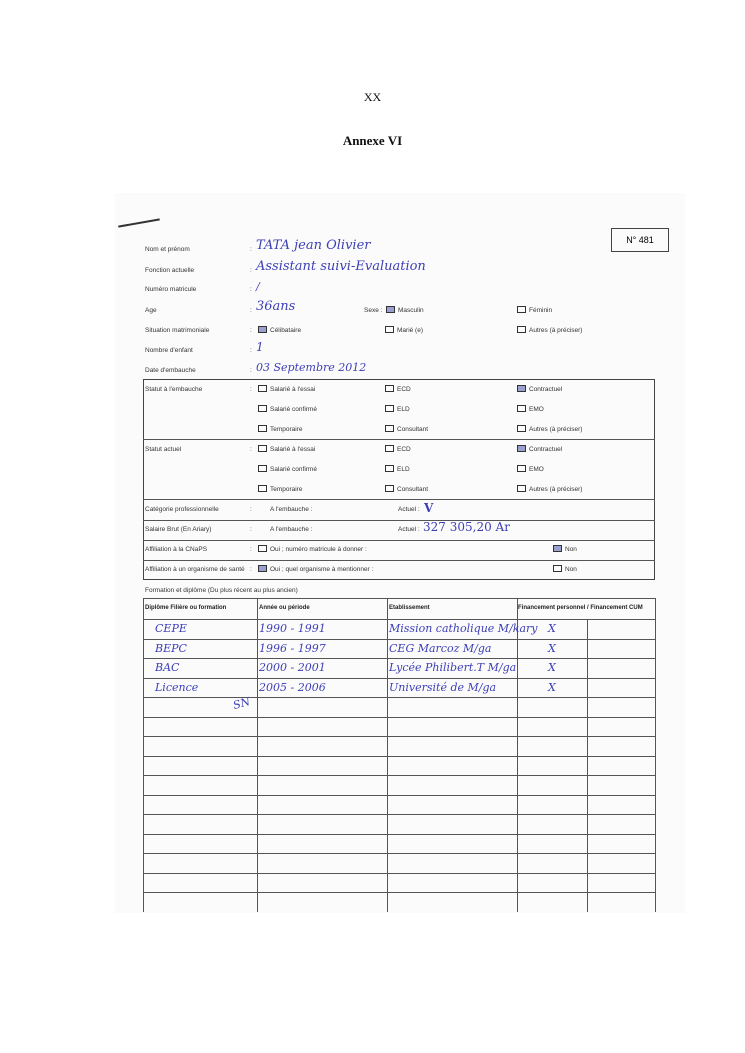 This screenshot has width=745, height=1053. What do you see at coordinates (466, 527) in the screenshot?
I see `salaire-actuel-value: 327 305,20 Ar` at bounding box center [466, 527].